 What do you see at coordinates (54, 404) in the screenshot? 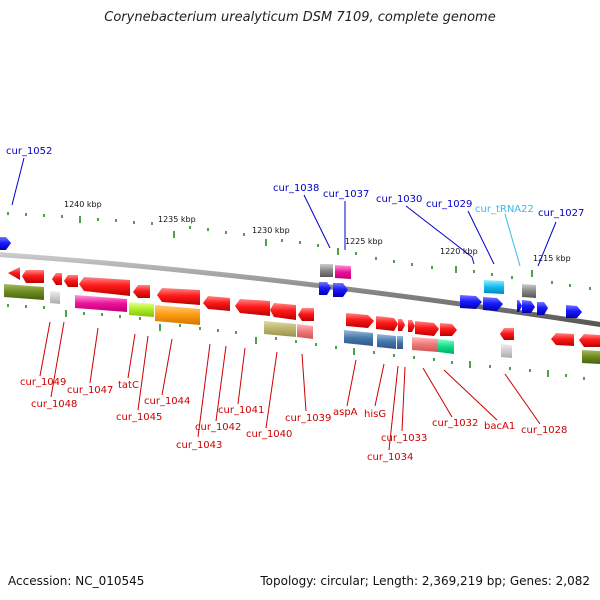
I see `gene-label: cur_1048` at bounding box center [54, 404].